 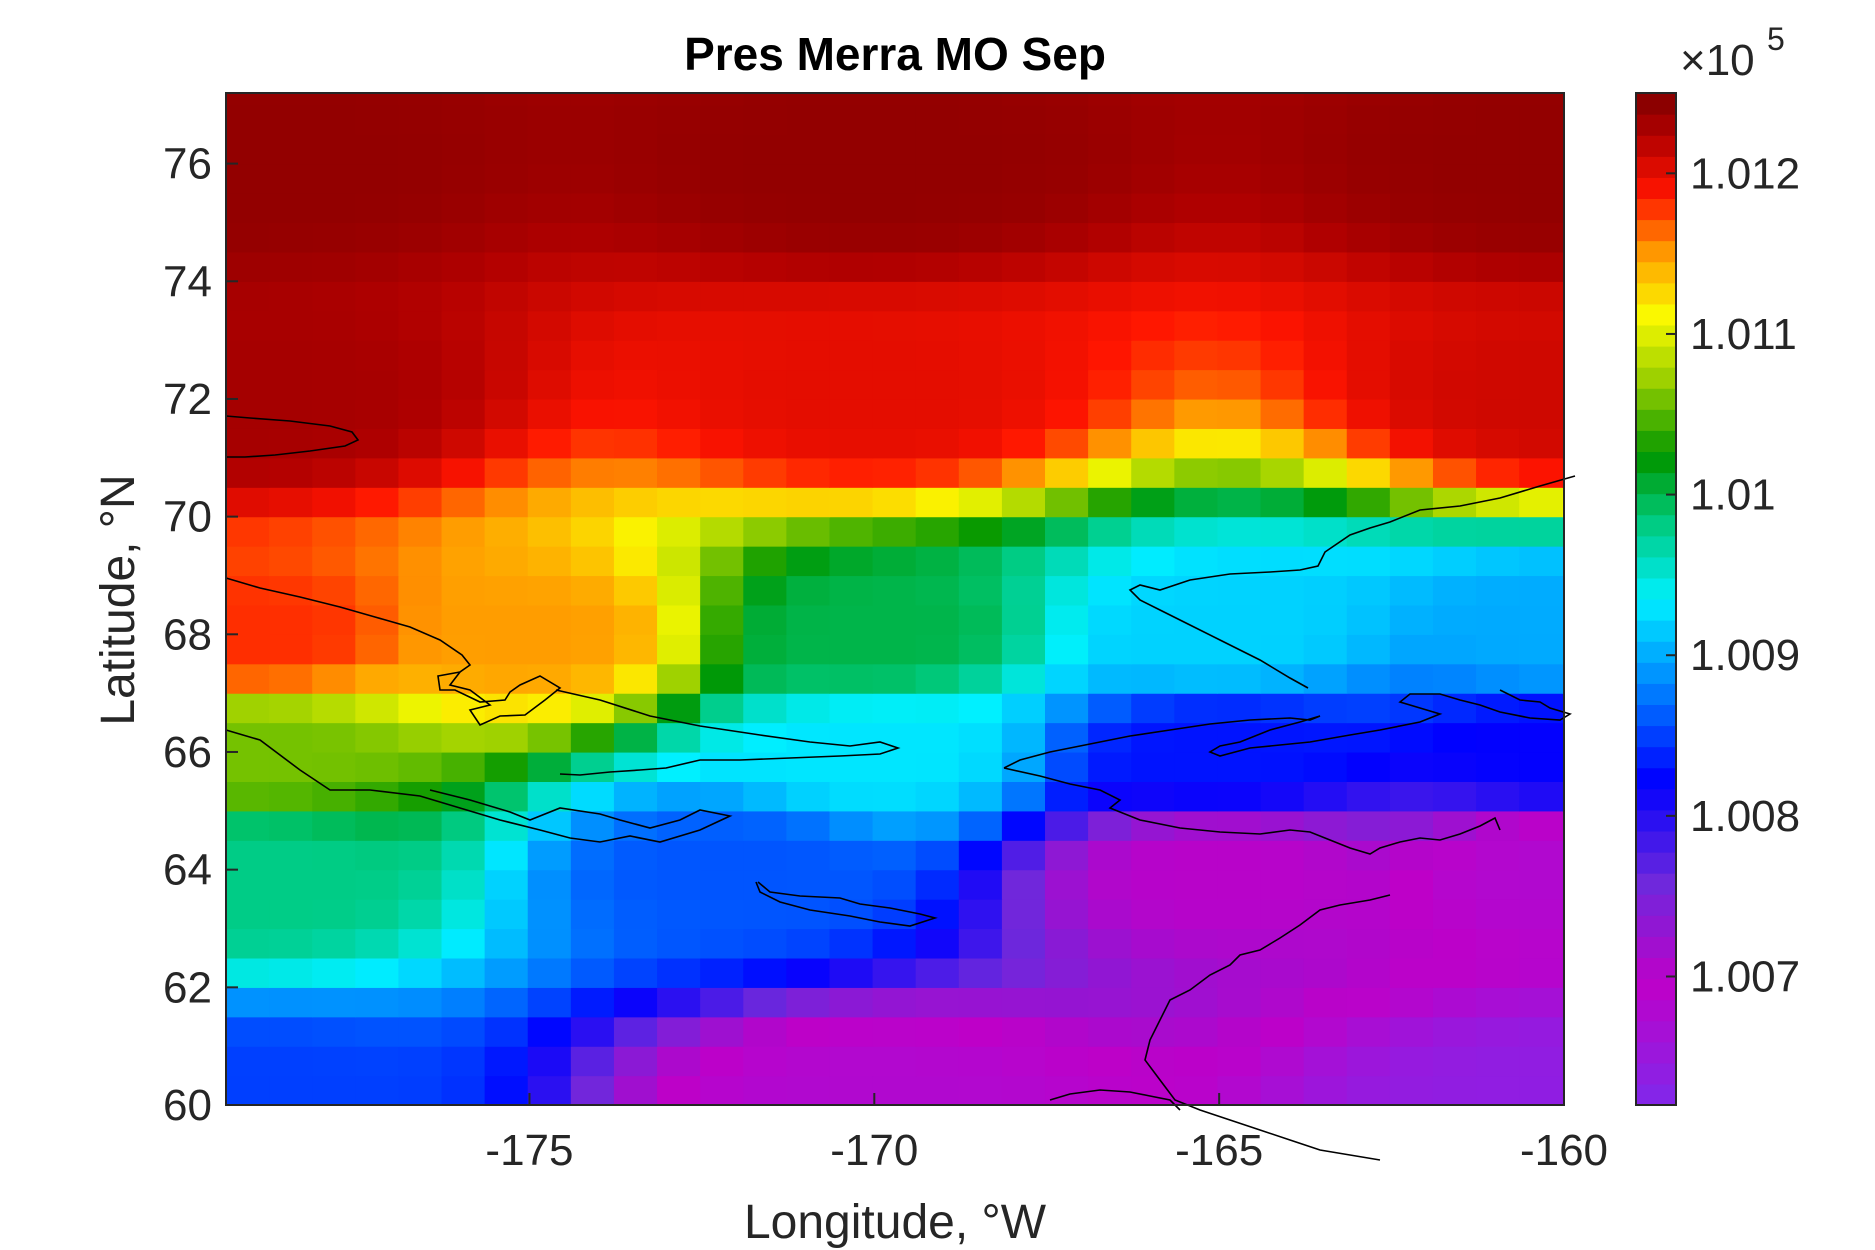 What do you see at coordinates (1267, 1027) in the screenshot?
I see `coastline-alaska-yukon` at bounding box center [1267, 1027].